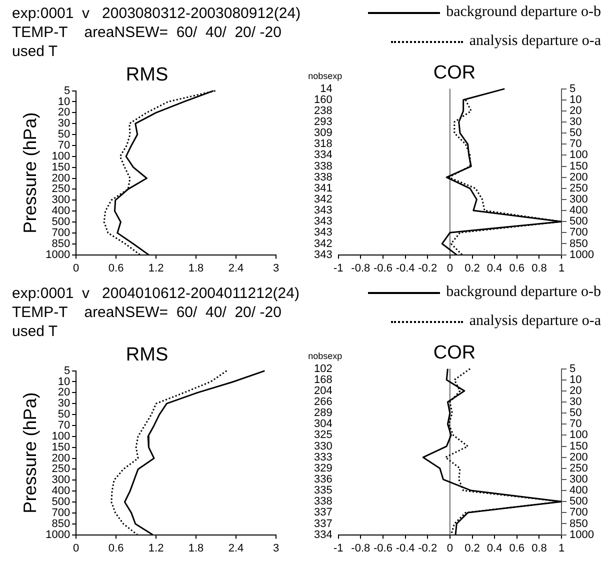 This screenshot has height=561, width=605. What do you see at coordinates (323, 480) in the screenshot?
I see `y2-tick-label: 336` at bounding box center [323, 480].